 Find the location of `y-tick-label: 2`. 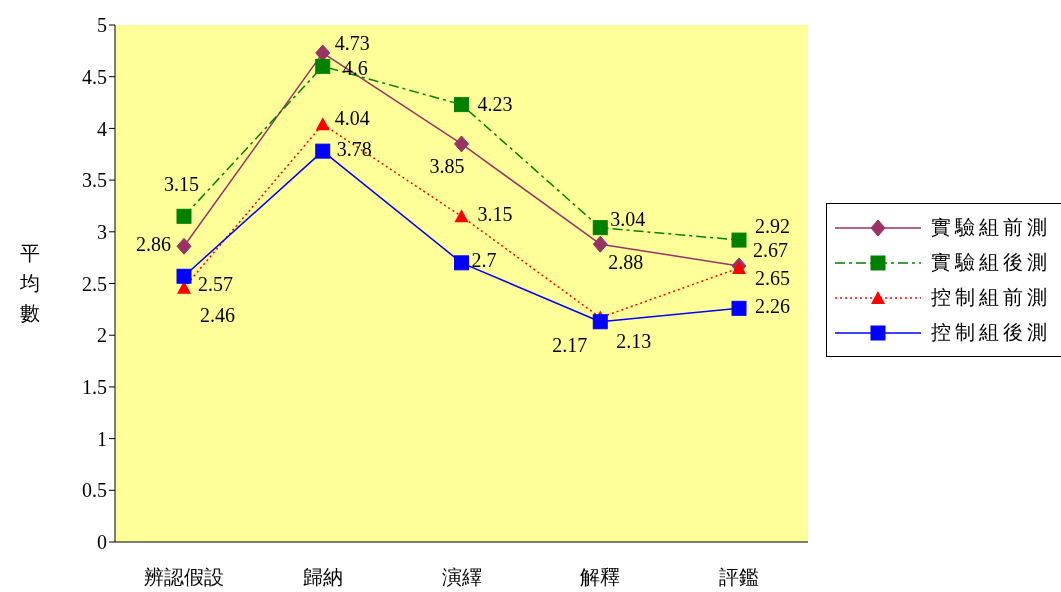

y-tick-label: 2 is located at coordinates (102, 335).